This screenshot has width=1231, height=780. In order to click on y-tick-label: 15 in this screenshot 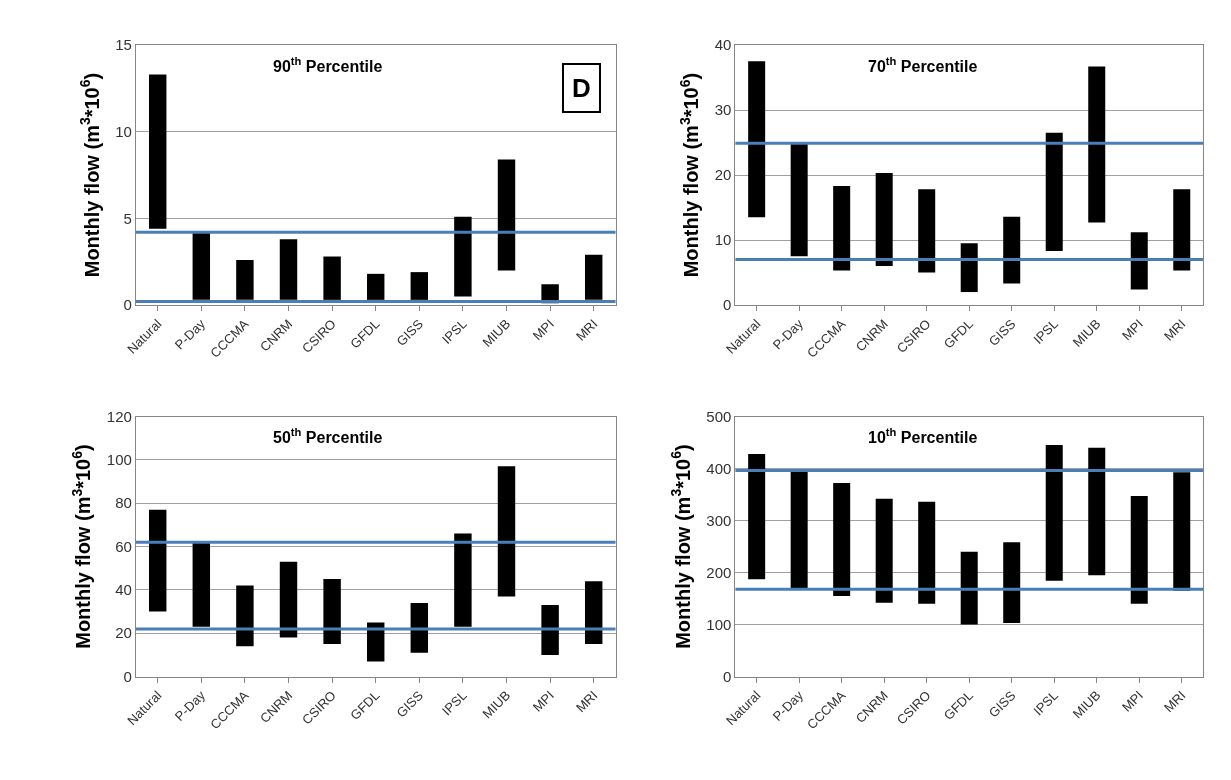, I will do `click(123, 45)`.